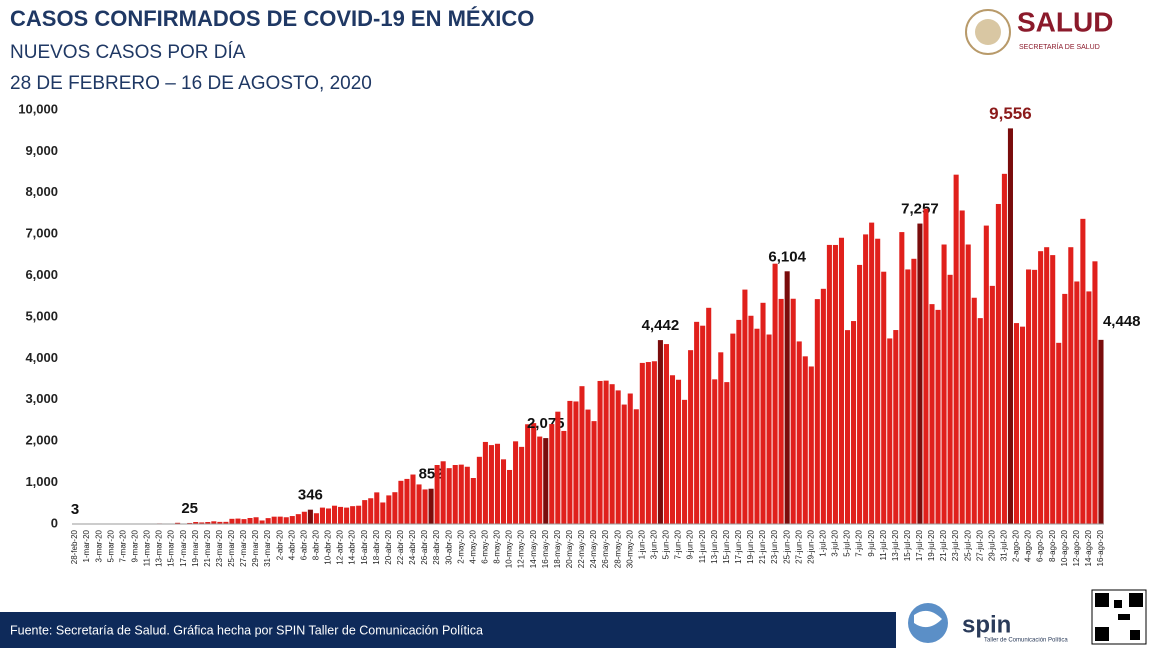 The height and width of the screenshot is (648, 1152). What do you see at coordinates (569, 548) in the screenshot?
I see `x-tick-label: 20-may-20` at bounding box center [569, 548].